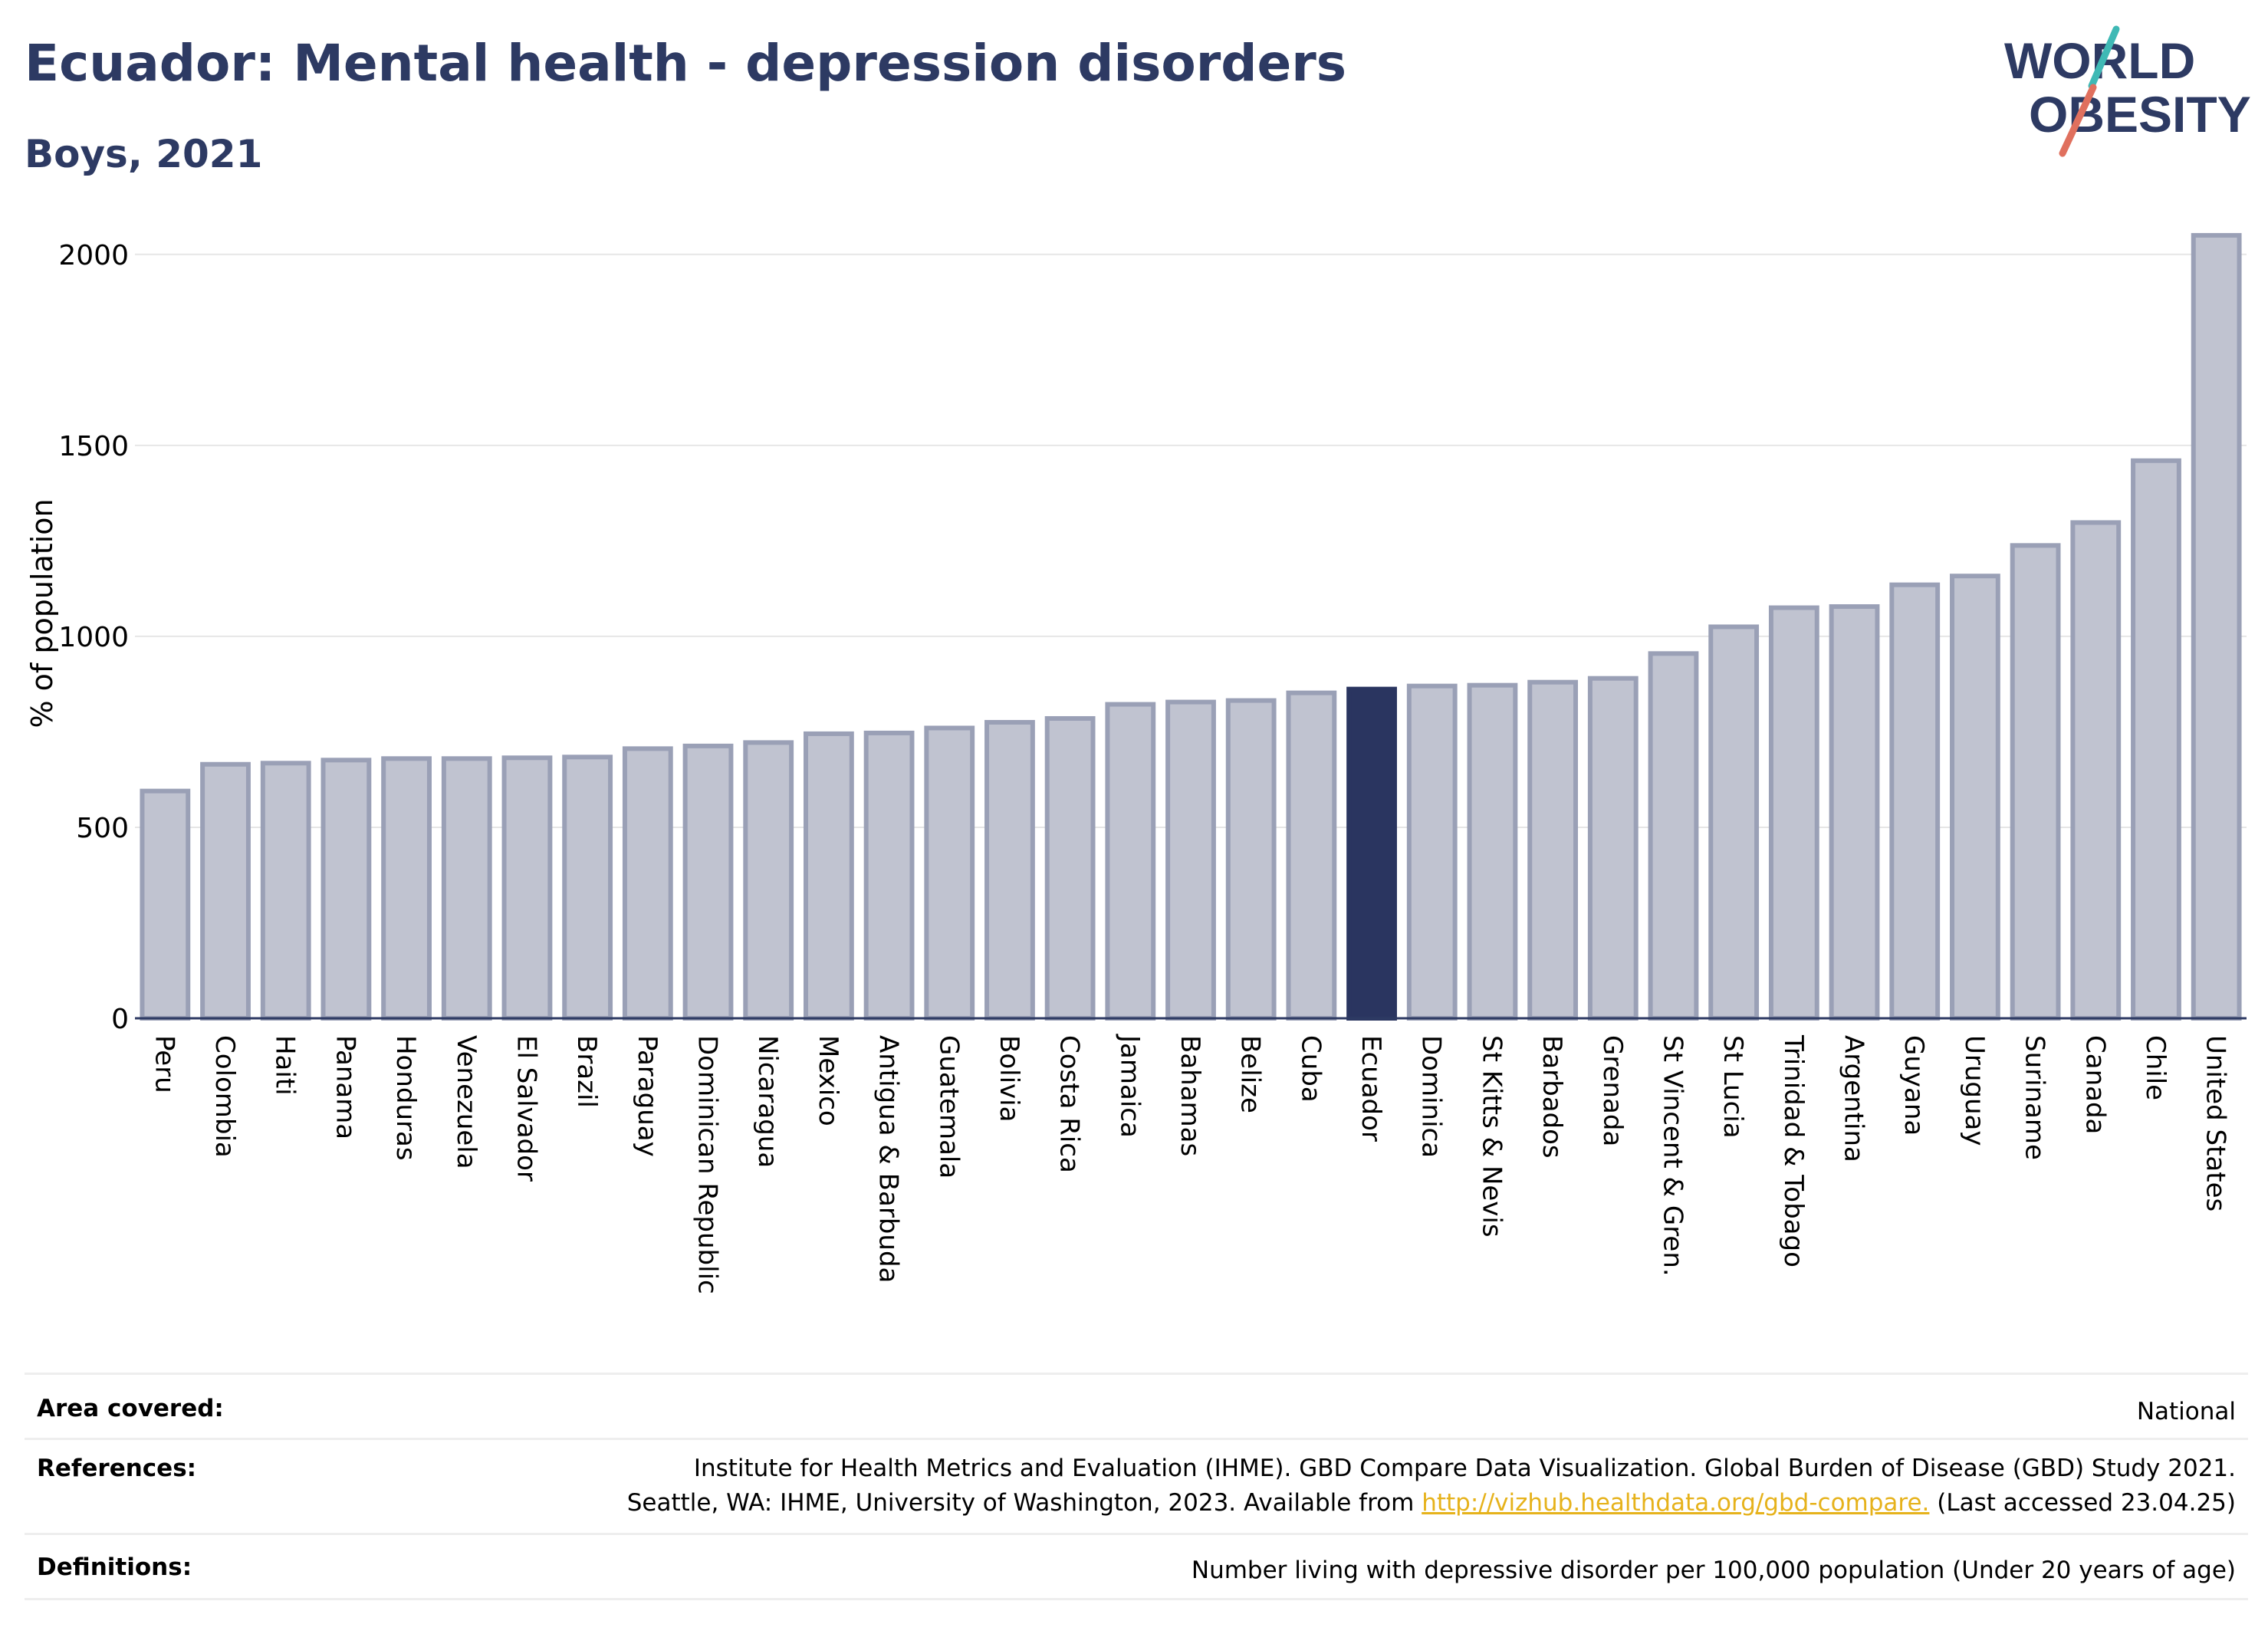 Image resolution: width=2268 pixels, height=1634 pixels. What do you see at coordinates (2216, 1124) in the screenshot?
I see `x-tick-label: United States` at bounding box center [2216, 1124].